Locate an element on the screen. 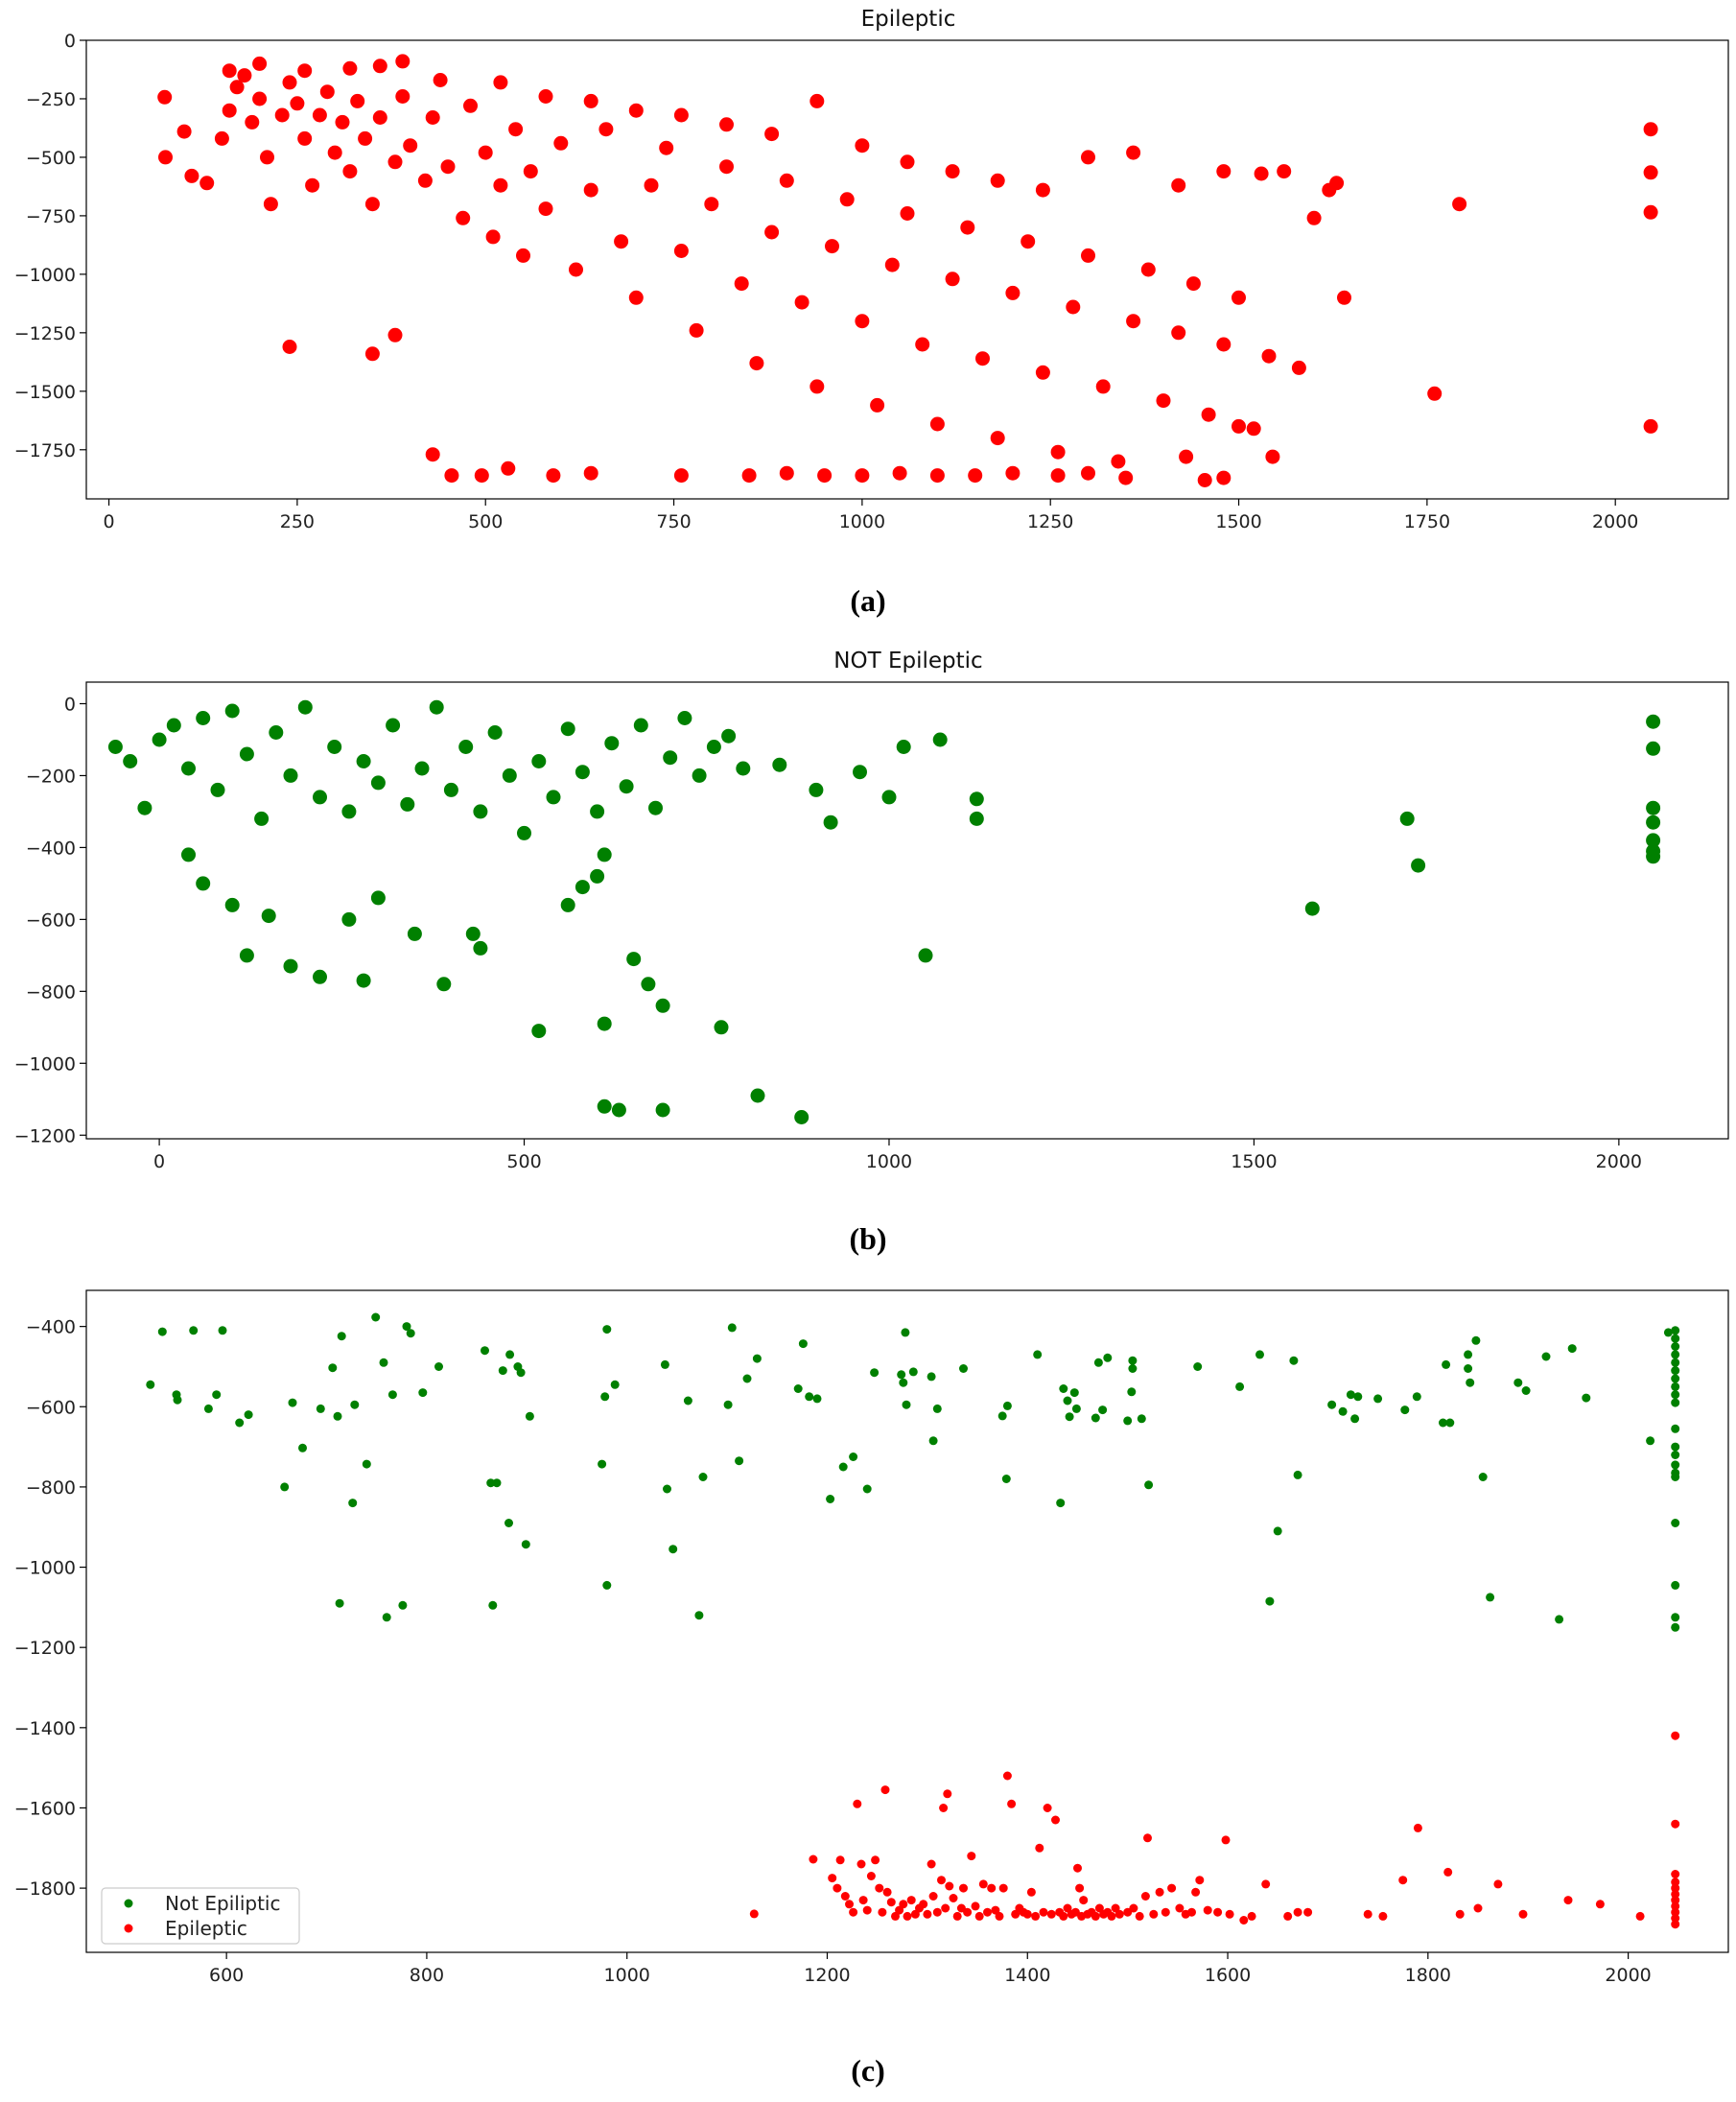 The image size is (1736, 2102). y-tick-label: −600 is located at coordinates (51, 1407).